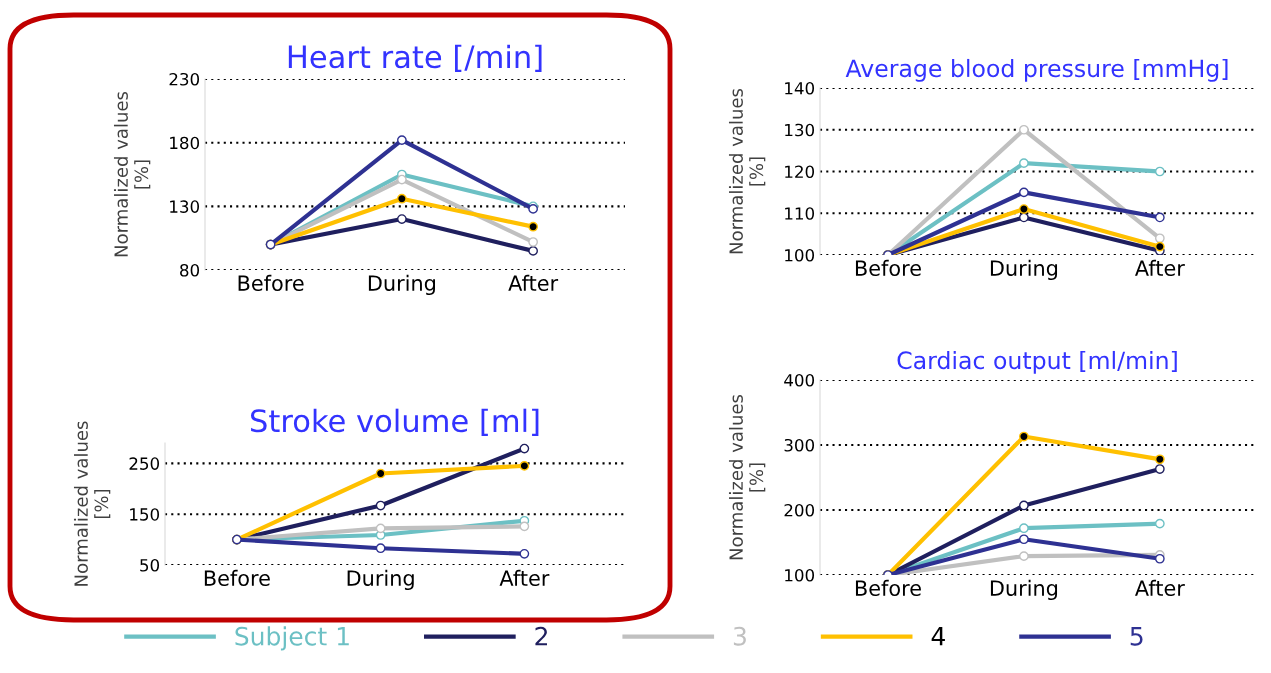 This screenshot has height=673, width=1271. I want to click on y-tick-label: 150, so click(145, 514).